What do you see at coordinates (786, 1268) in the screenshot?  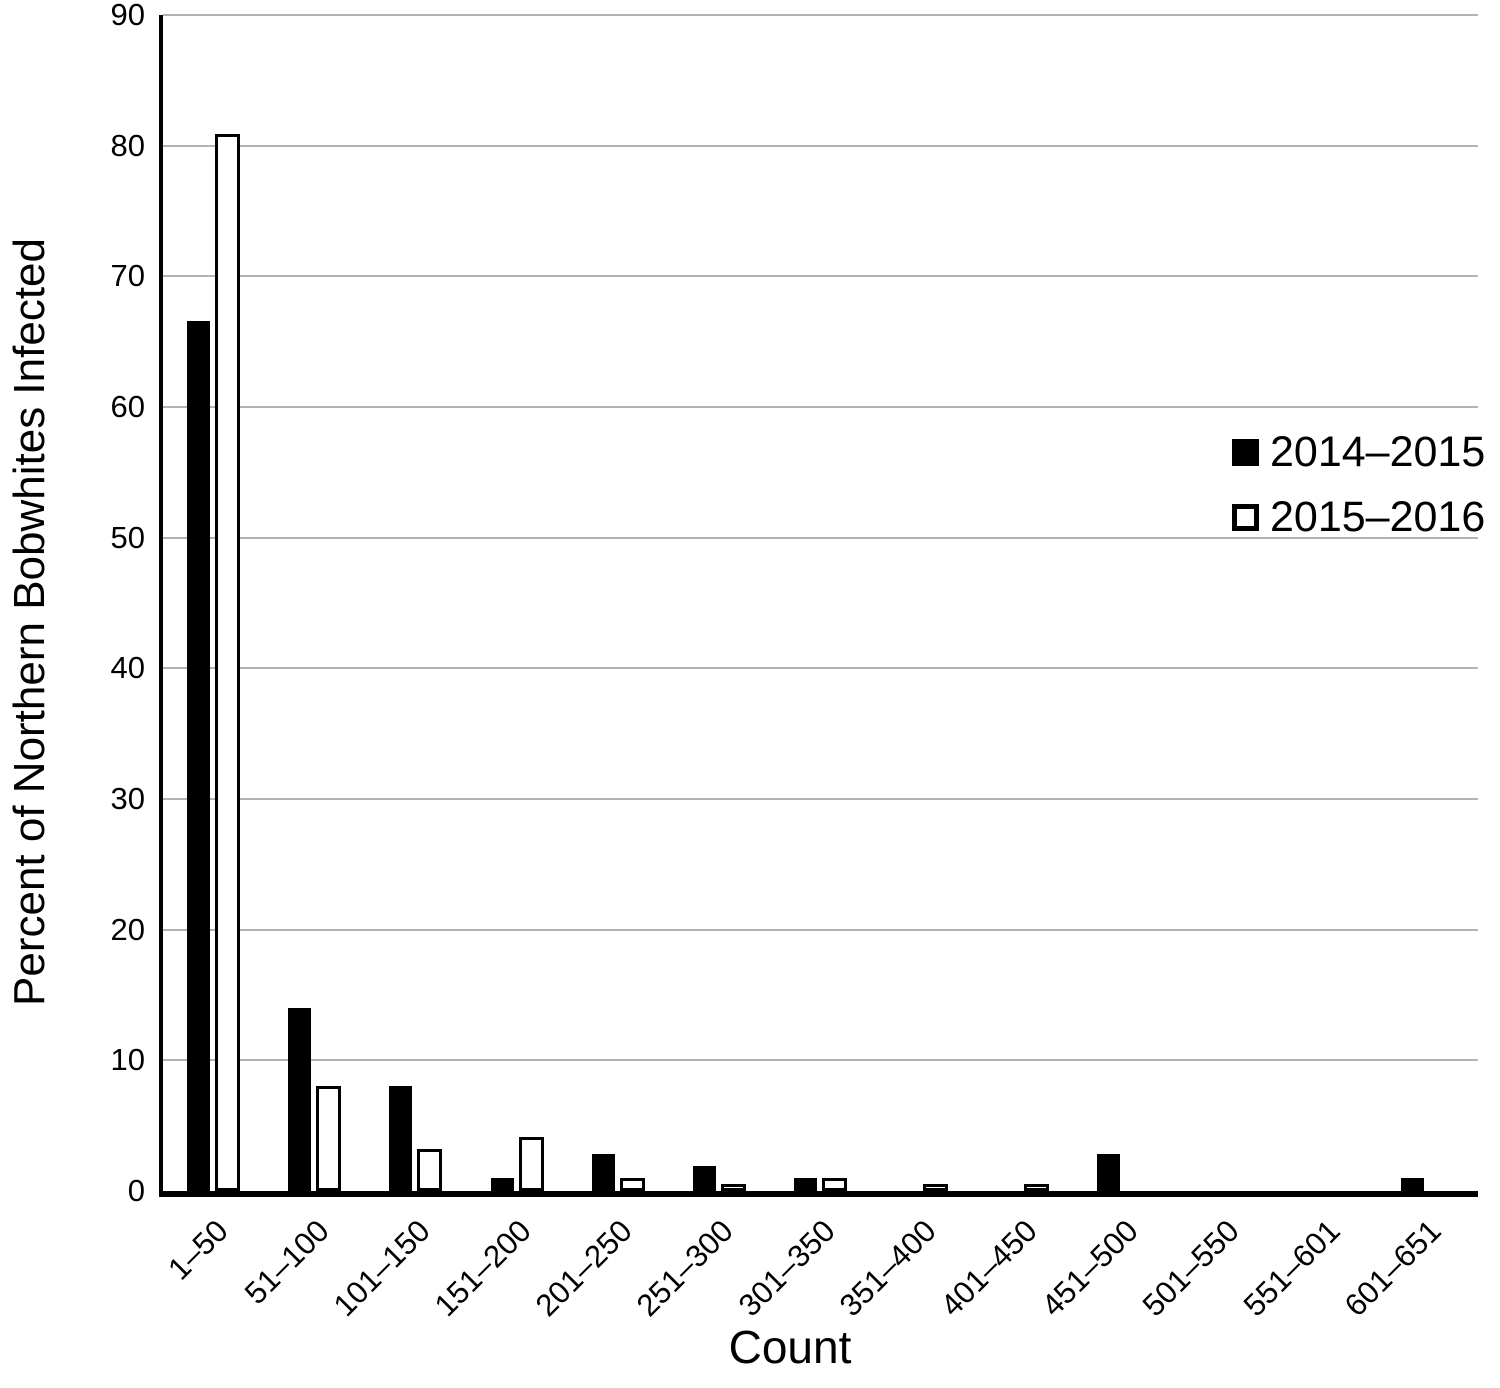 I see `x-tick-label-301-350: 301–350` at bounding box center [786, 1268].